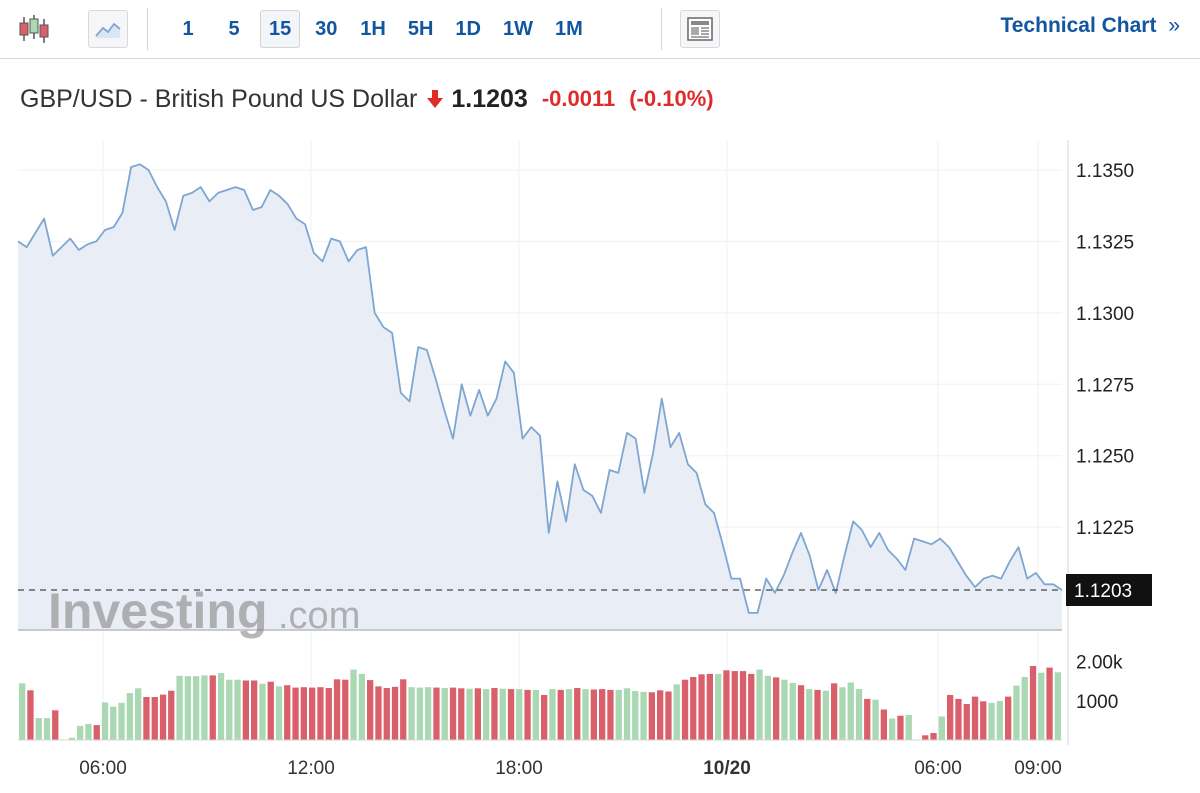 Image resolution: width=1200 pixels, height=793 pixels. I want to click on candlestick-icon, so click(34, 29).